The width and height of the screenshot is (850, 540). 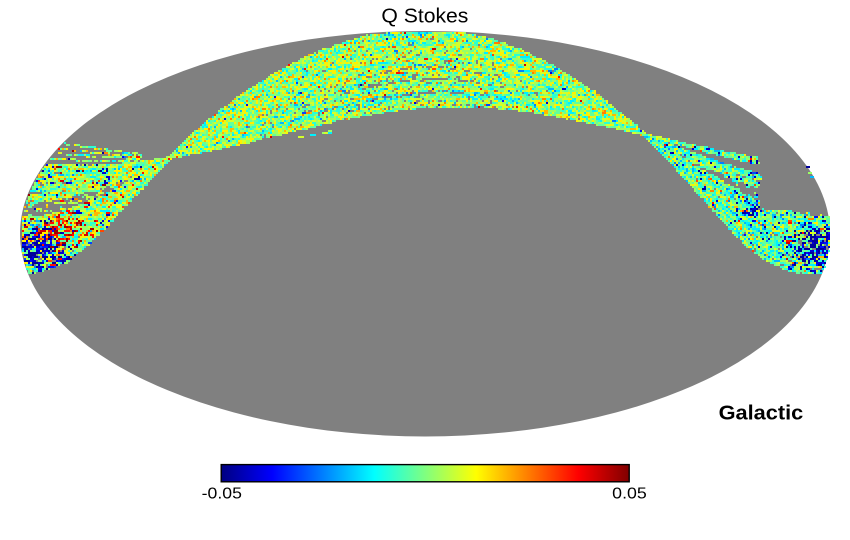 What do you see at coordinates (629, 494) in the screenshot?
I see `svg-text: 0.05` at bounding box center [629, 494].